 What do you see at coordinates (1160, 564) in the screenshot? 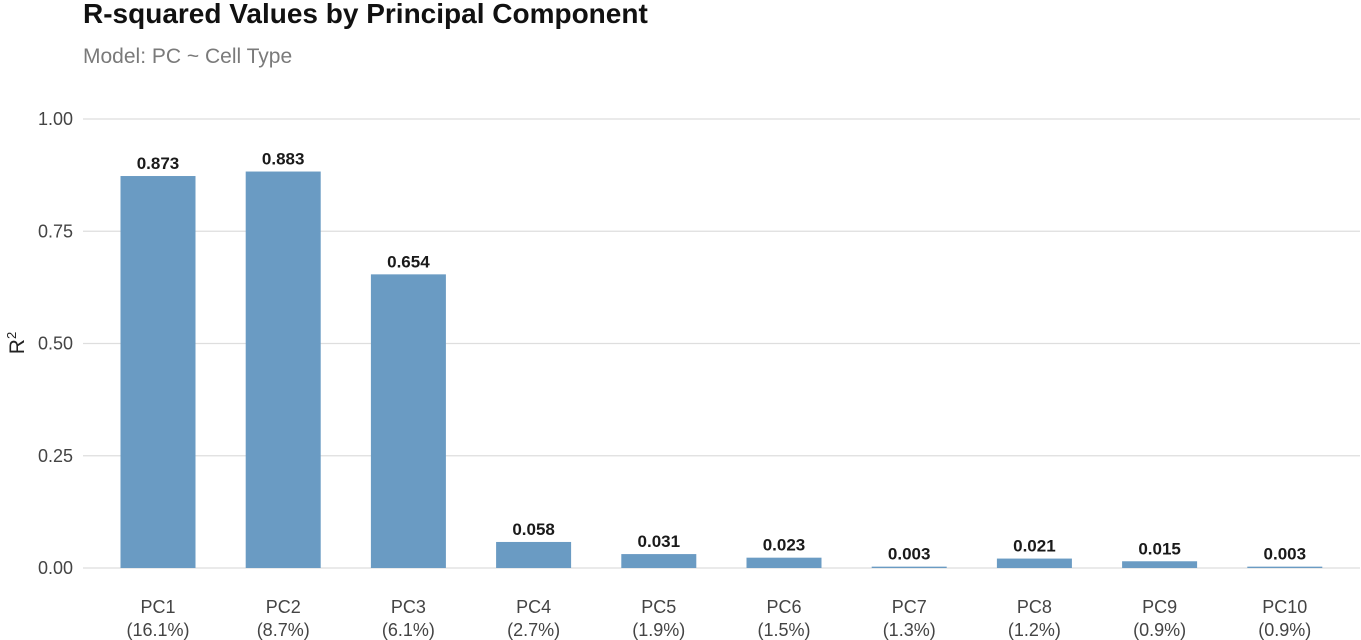
I see `bar-pc9` at bounding box center [1160, 564].